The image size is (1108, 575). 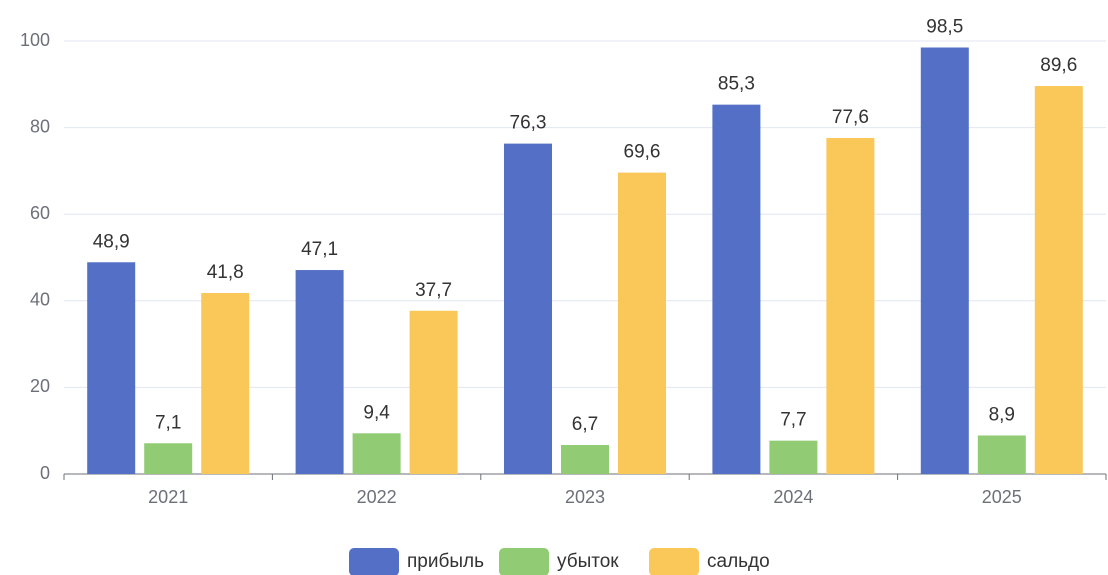 I want to click on x-tick-label: 2023, so click(x=585, y=497).